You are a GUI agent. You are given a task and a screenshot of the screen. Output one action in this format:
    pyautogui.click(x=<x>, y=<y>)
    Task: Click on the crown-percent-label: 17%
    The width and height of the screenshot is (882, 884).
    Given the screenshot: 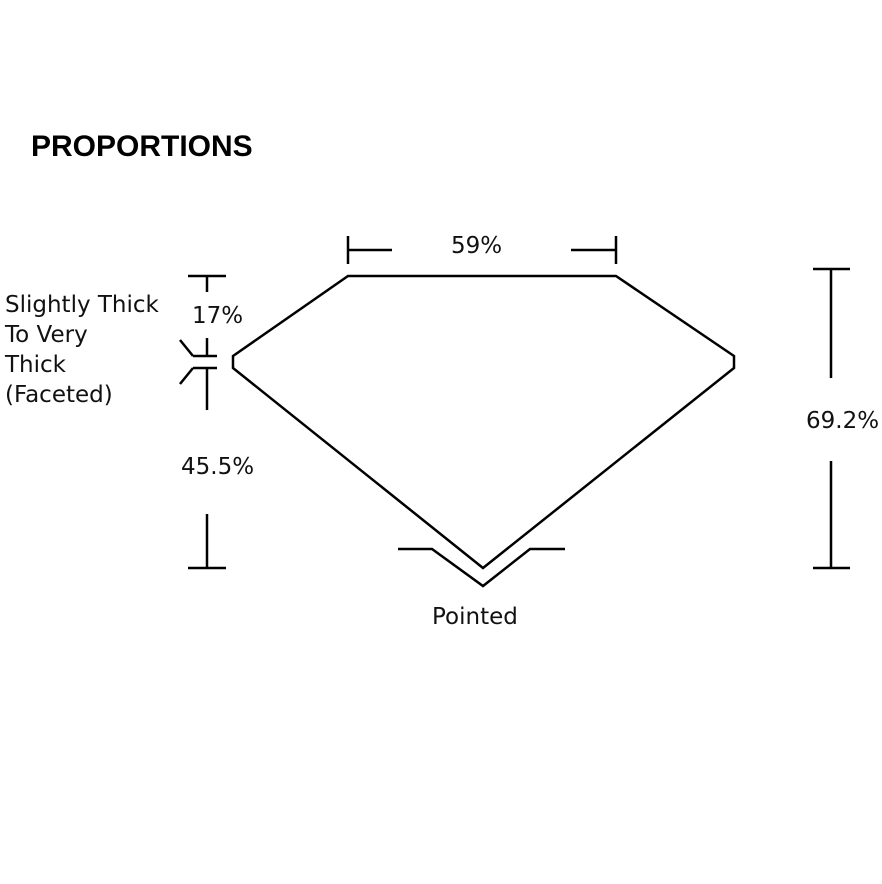 What is the action you would take?
    pyautogui.click(x=218, y=316)
    